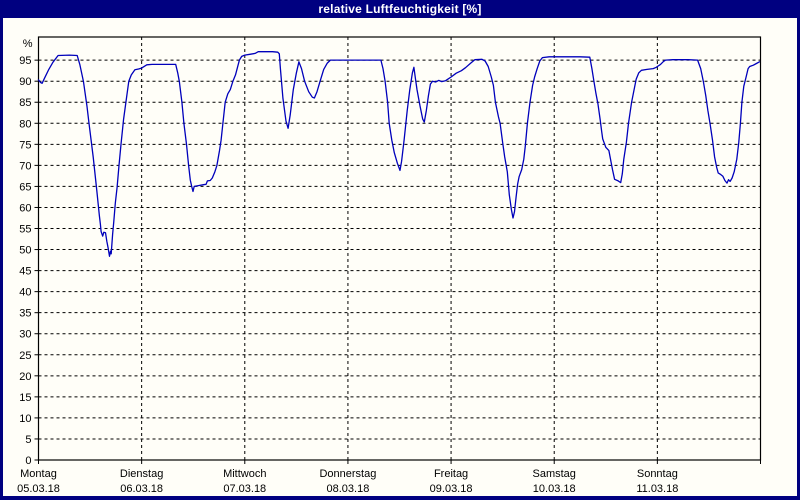  I want to click on y-axis-tick-label: 0, so click(28, 461).